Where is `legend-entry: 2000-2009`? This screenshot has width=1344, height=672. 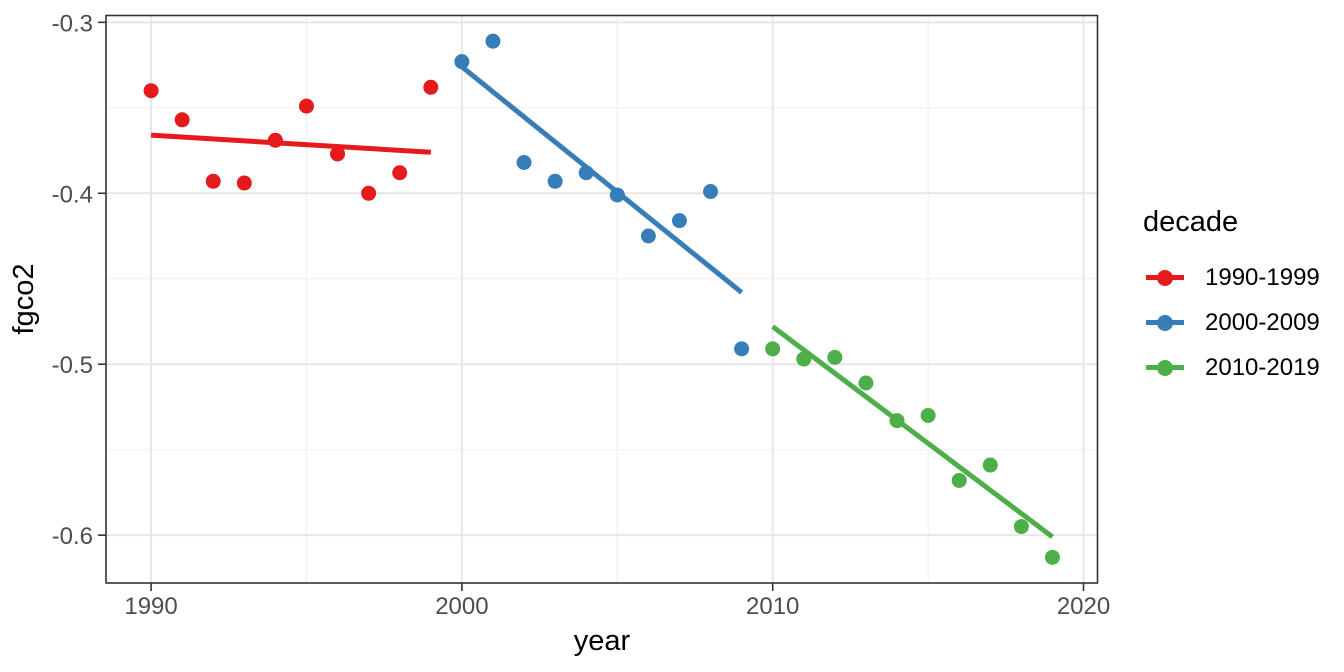
legend-entry: 2000-2009 is located at coordinates (1231, 322).